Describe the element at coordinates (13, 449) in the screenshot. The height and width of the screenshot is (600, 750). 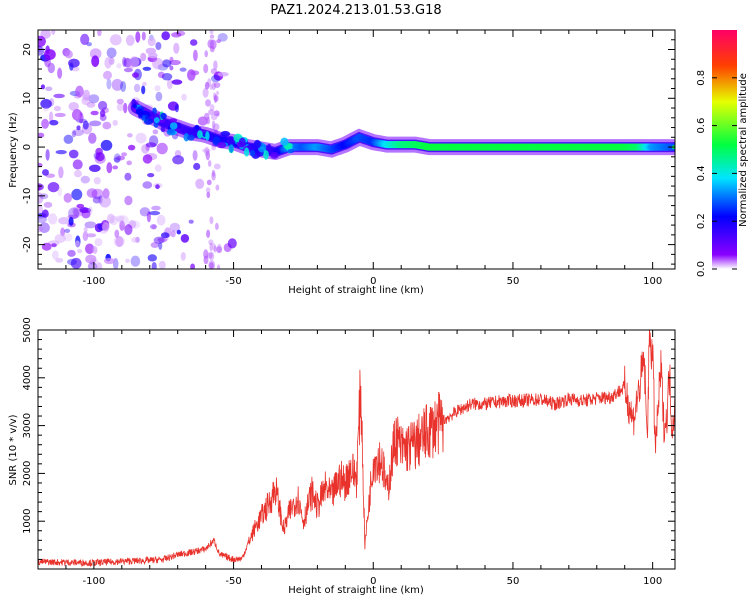
I see `snr-y-label: SNR (10 * v/v)` at that location.